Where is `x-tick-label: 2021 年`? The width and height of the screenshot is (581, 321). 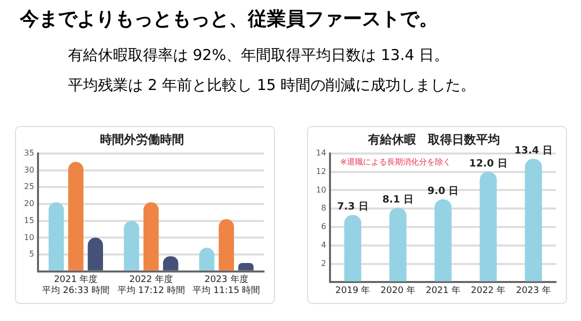
x-tick-label: 2021 年 is located at coordinates (443, 290).